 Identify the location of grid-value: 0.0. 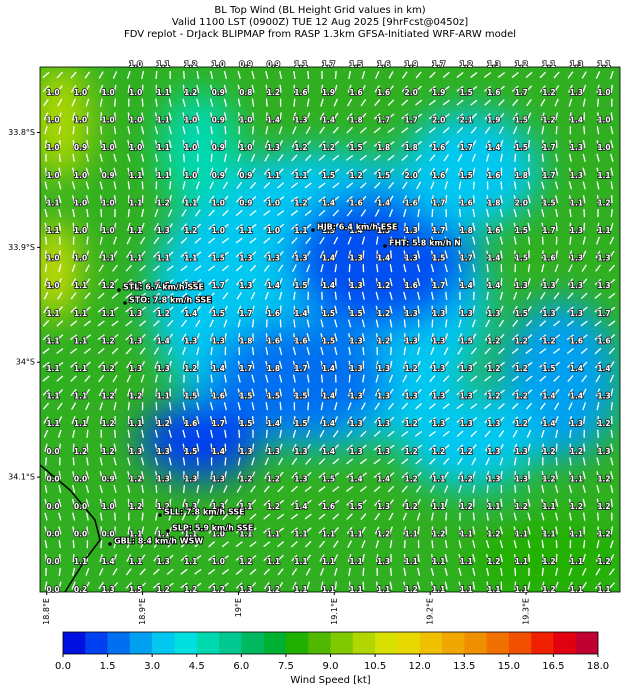
(52, 561).